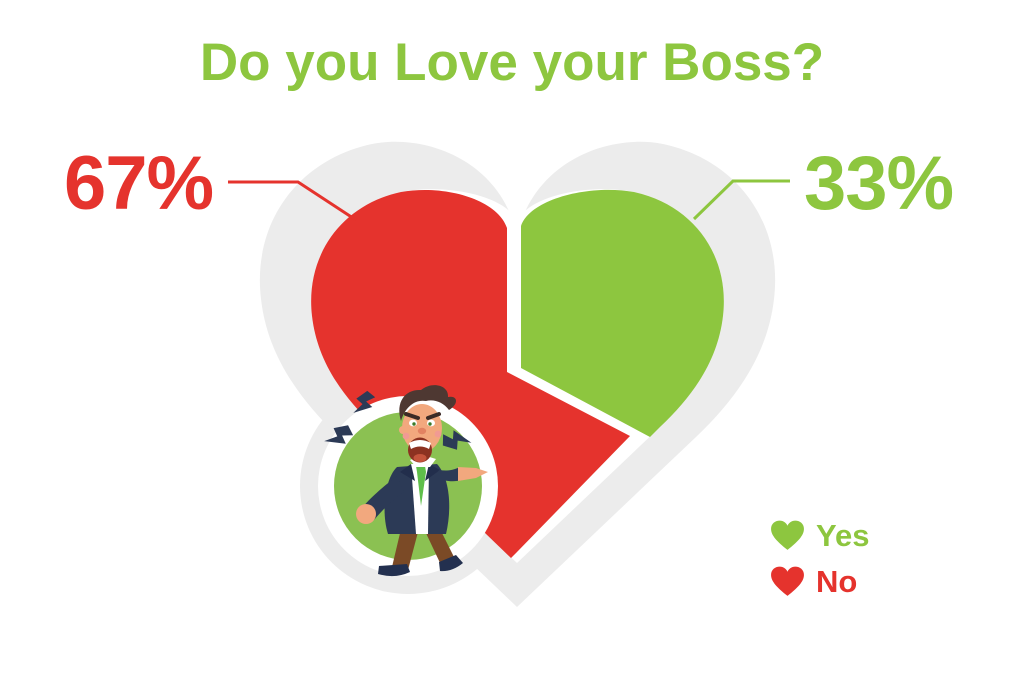 The width and height of the screenshot is (1024, 683). I want to click on legend-item-no: No, so click(819, 581).